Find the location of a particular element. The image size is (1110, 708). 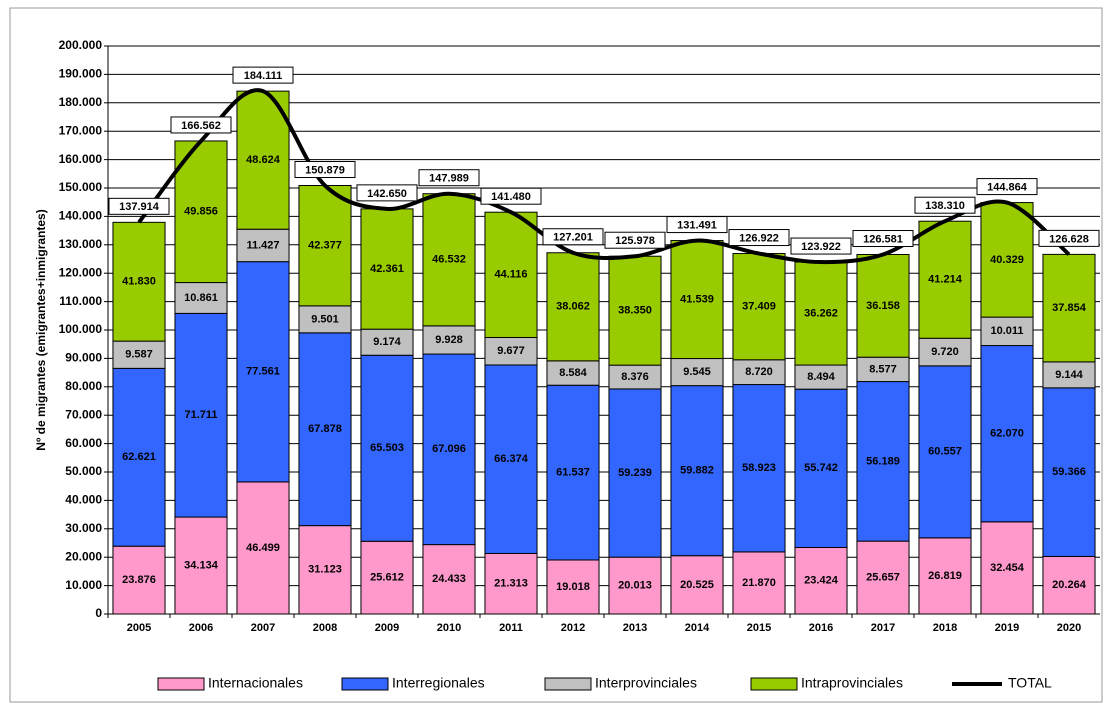

value-label: 37.409 is located at coordinates (759, 307).